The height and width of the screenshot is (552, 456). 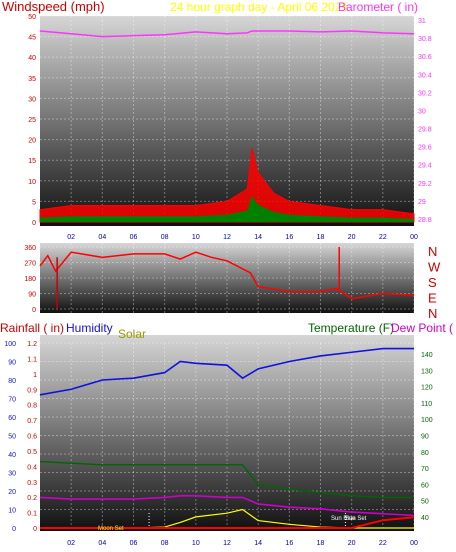 I want to click on temperature-tick-label: 80, so click(x=425, y=453).